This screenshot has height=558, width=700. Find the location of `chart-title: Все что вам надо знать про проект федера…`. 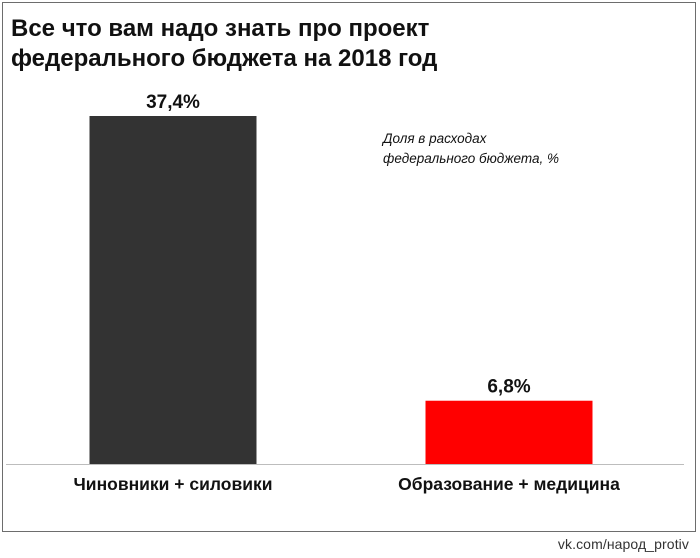

chart-title: Все что вам надо знать про проект федера… is located at coordinates (291, 44).